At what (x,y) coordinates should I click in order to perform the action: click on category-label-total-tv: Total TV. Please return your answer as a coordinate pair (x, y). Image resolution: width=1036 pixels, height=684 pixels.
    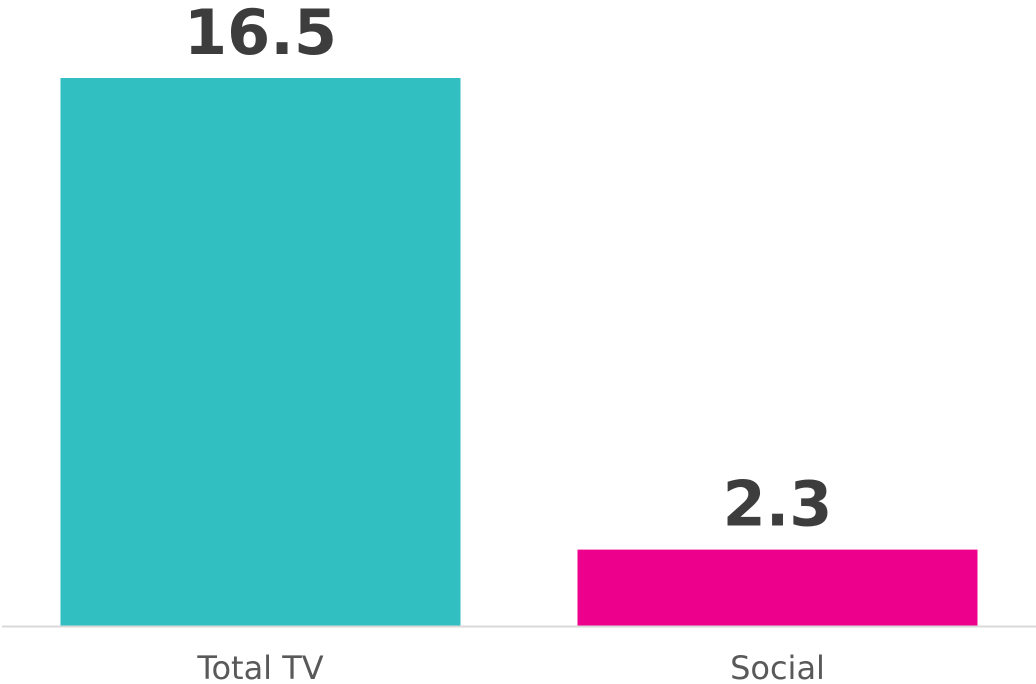
    Looking at the image, I should click on (259, 666).